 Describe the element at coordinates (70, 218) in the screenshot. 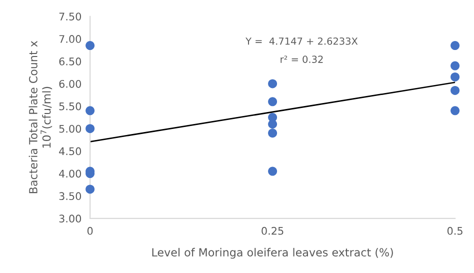

I see `y-tick-label: 3.00` at that location.